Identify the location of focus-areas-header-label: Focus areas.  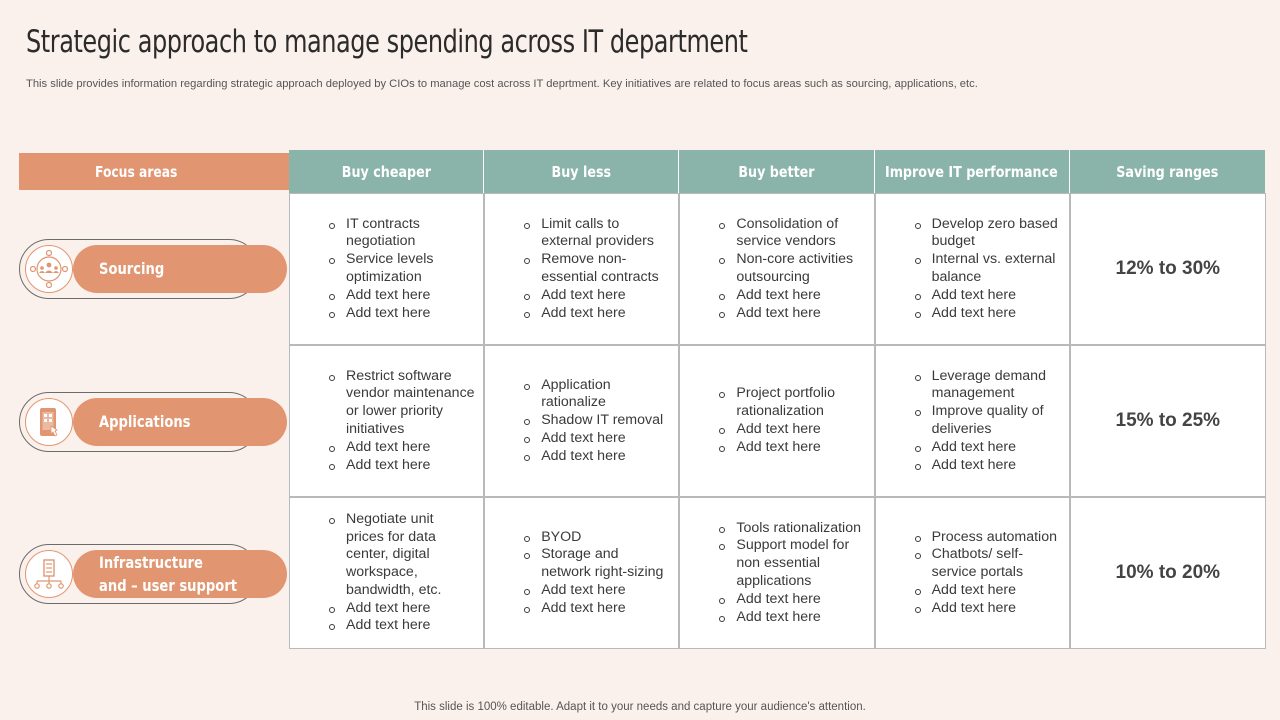
(136, 171).